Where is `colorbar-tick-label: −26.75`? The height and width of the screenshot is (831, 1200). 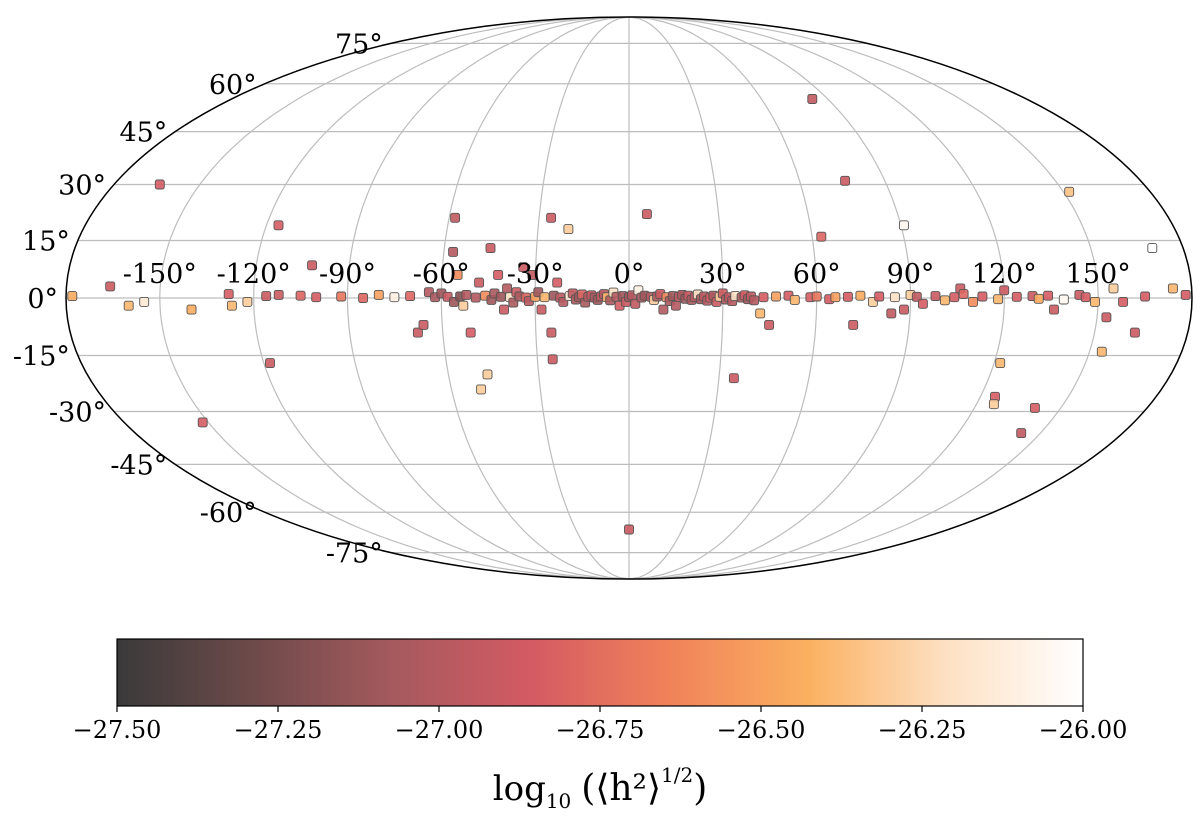
colorbar-tick-label: −26.75 is located at coordinates (600, 730).